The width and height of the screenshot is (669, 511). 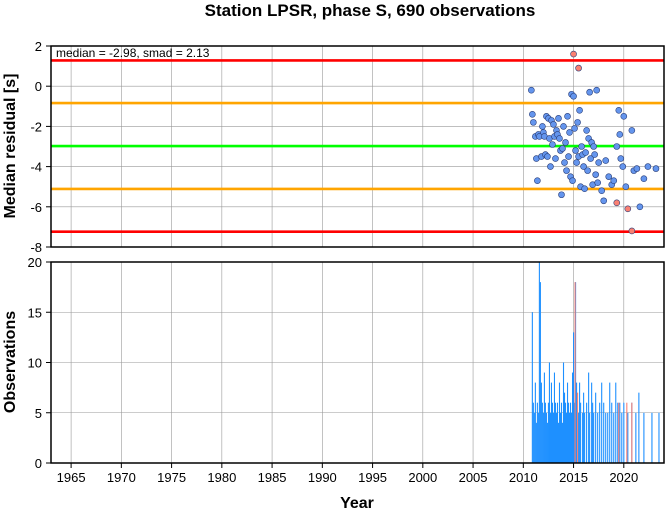 What do you see at coordinates (322, 477) in the screenshot?
I see `year-tick-label: 1990` at bounding box center [322, 477].